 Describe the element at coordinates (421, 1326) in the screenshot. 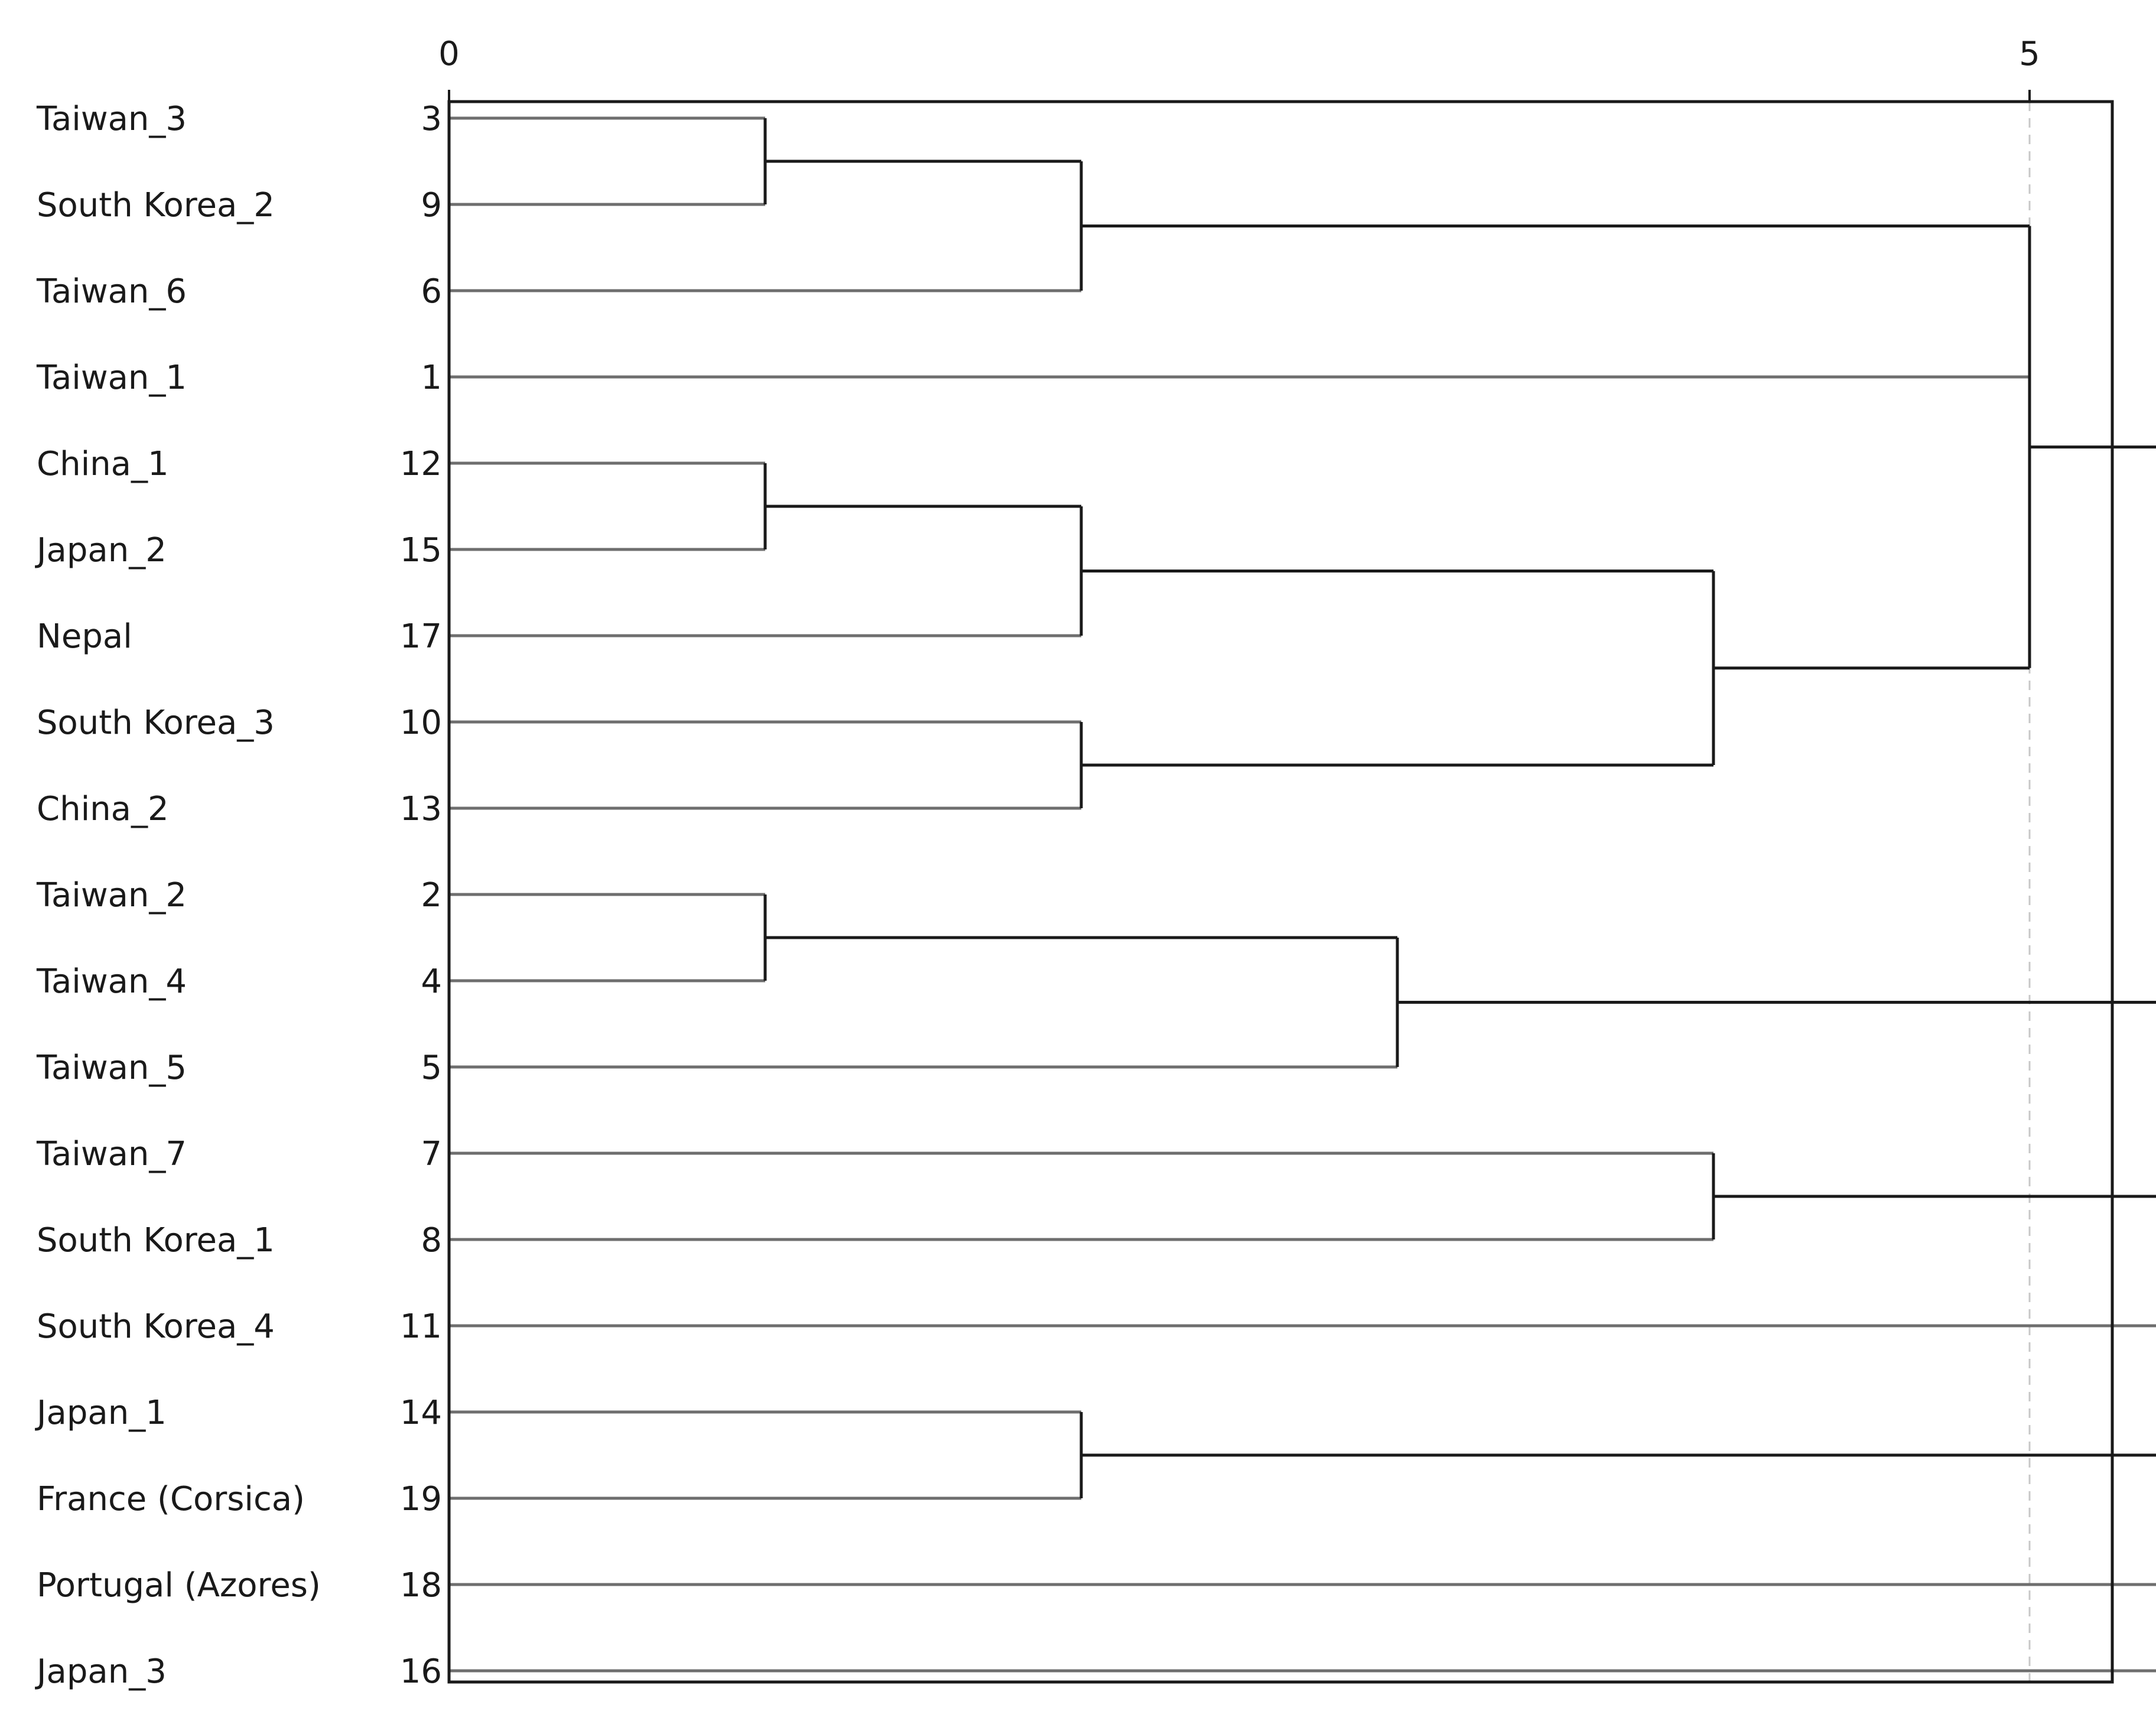

I see `leaf-id: 11` at that location.